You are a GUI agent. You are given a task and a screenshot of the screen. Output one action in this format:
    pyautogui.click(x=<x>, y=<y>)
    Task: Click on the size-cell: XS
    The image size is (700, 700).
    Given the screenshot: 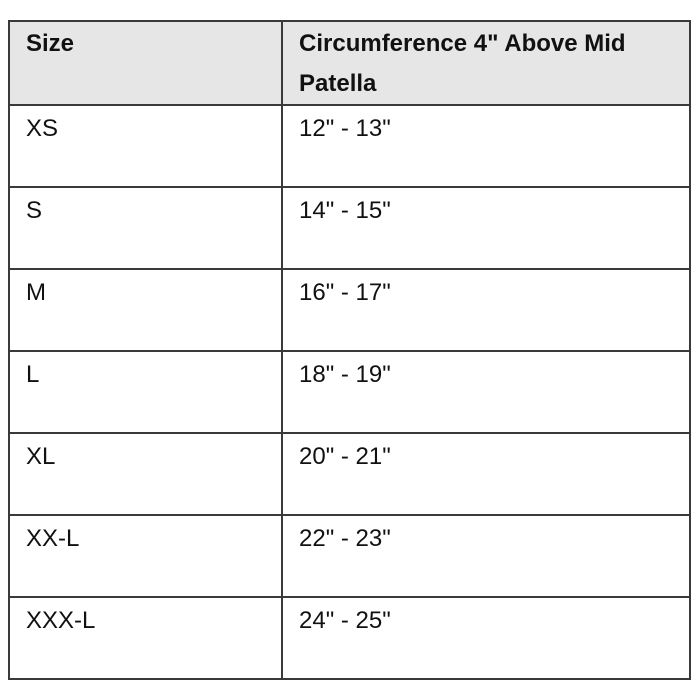 What is the action you would take?
    pyautogui.click(x=145, y=146)
    